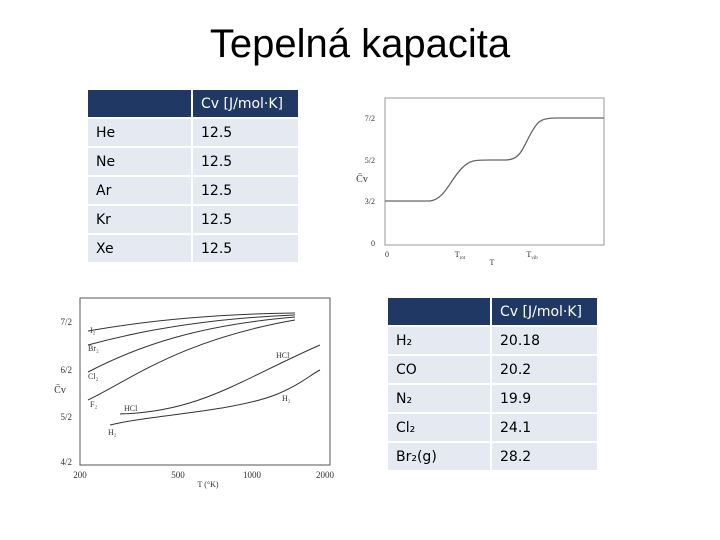 The image size is (720, 540). Describe the element at coordinates (544, 427) in the screenshot. I see `value-cell: 24.1` at that location.